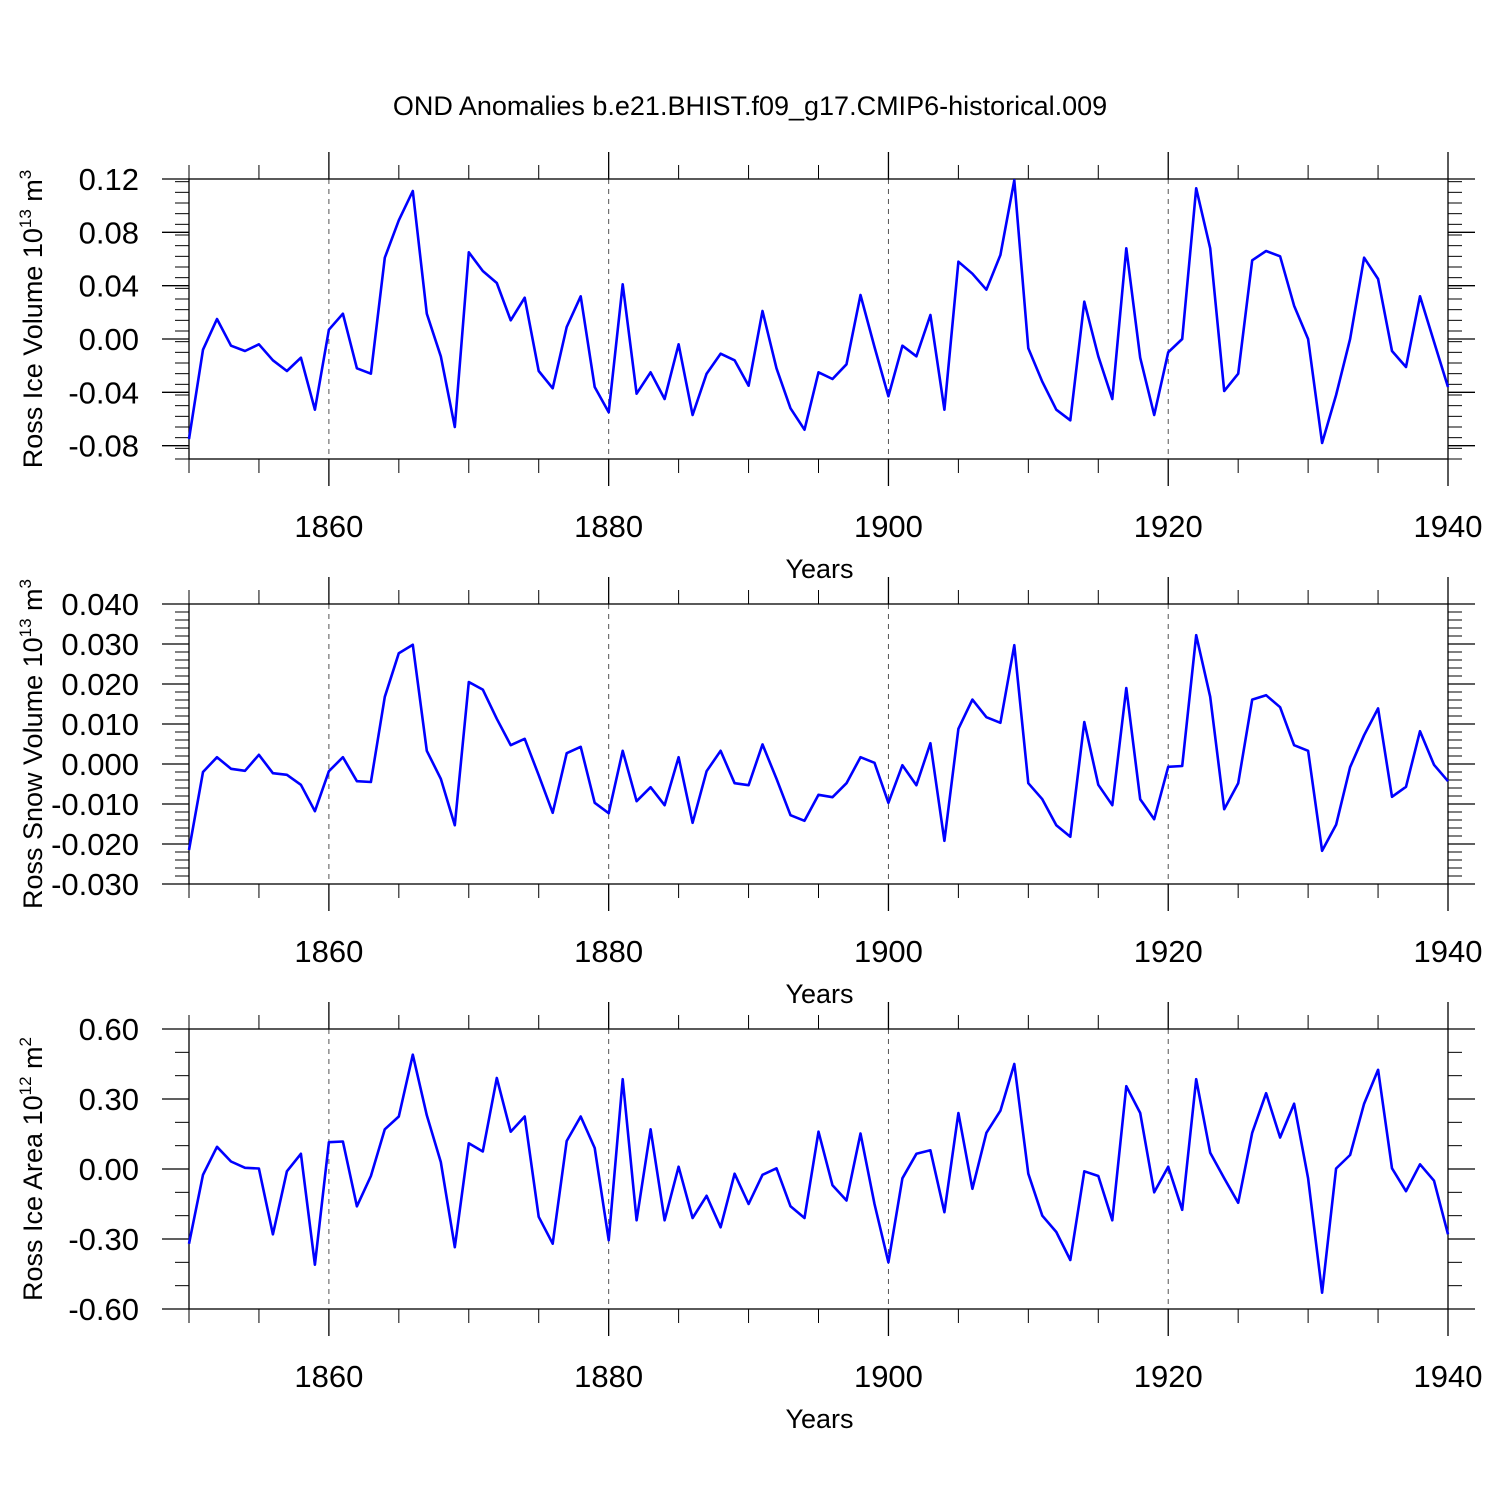 This screenshot has width=1500, height=1505. Describe the element at coordinates (328, 1376) in the screenshot. I see `x-tick-label: 1860` at that location.